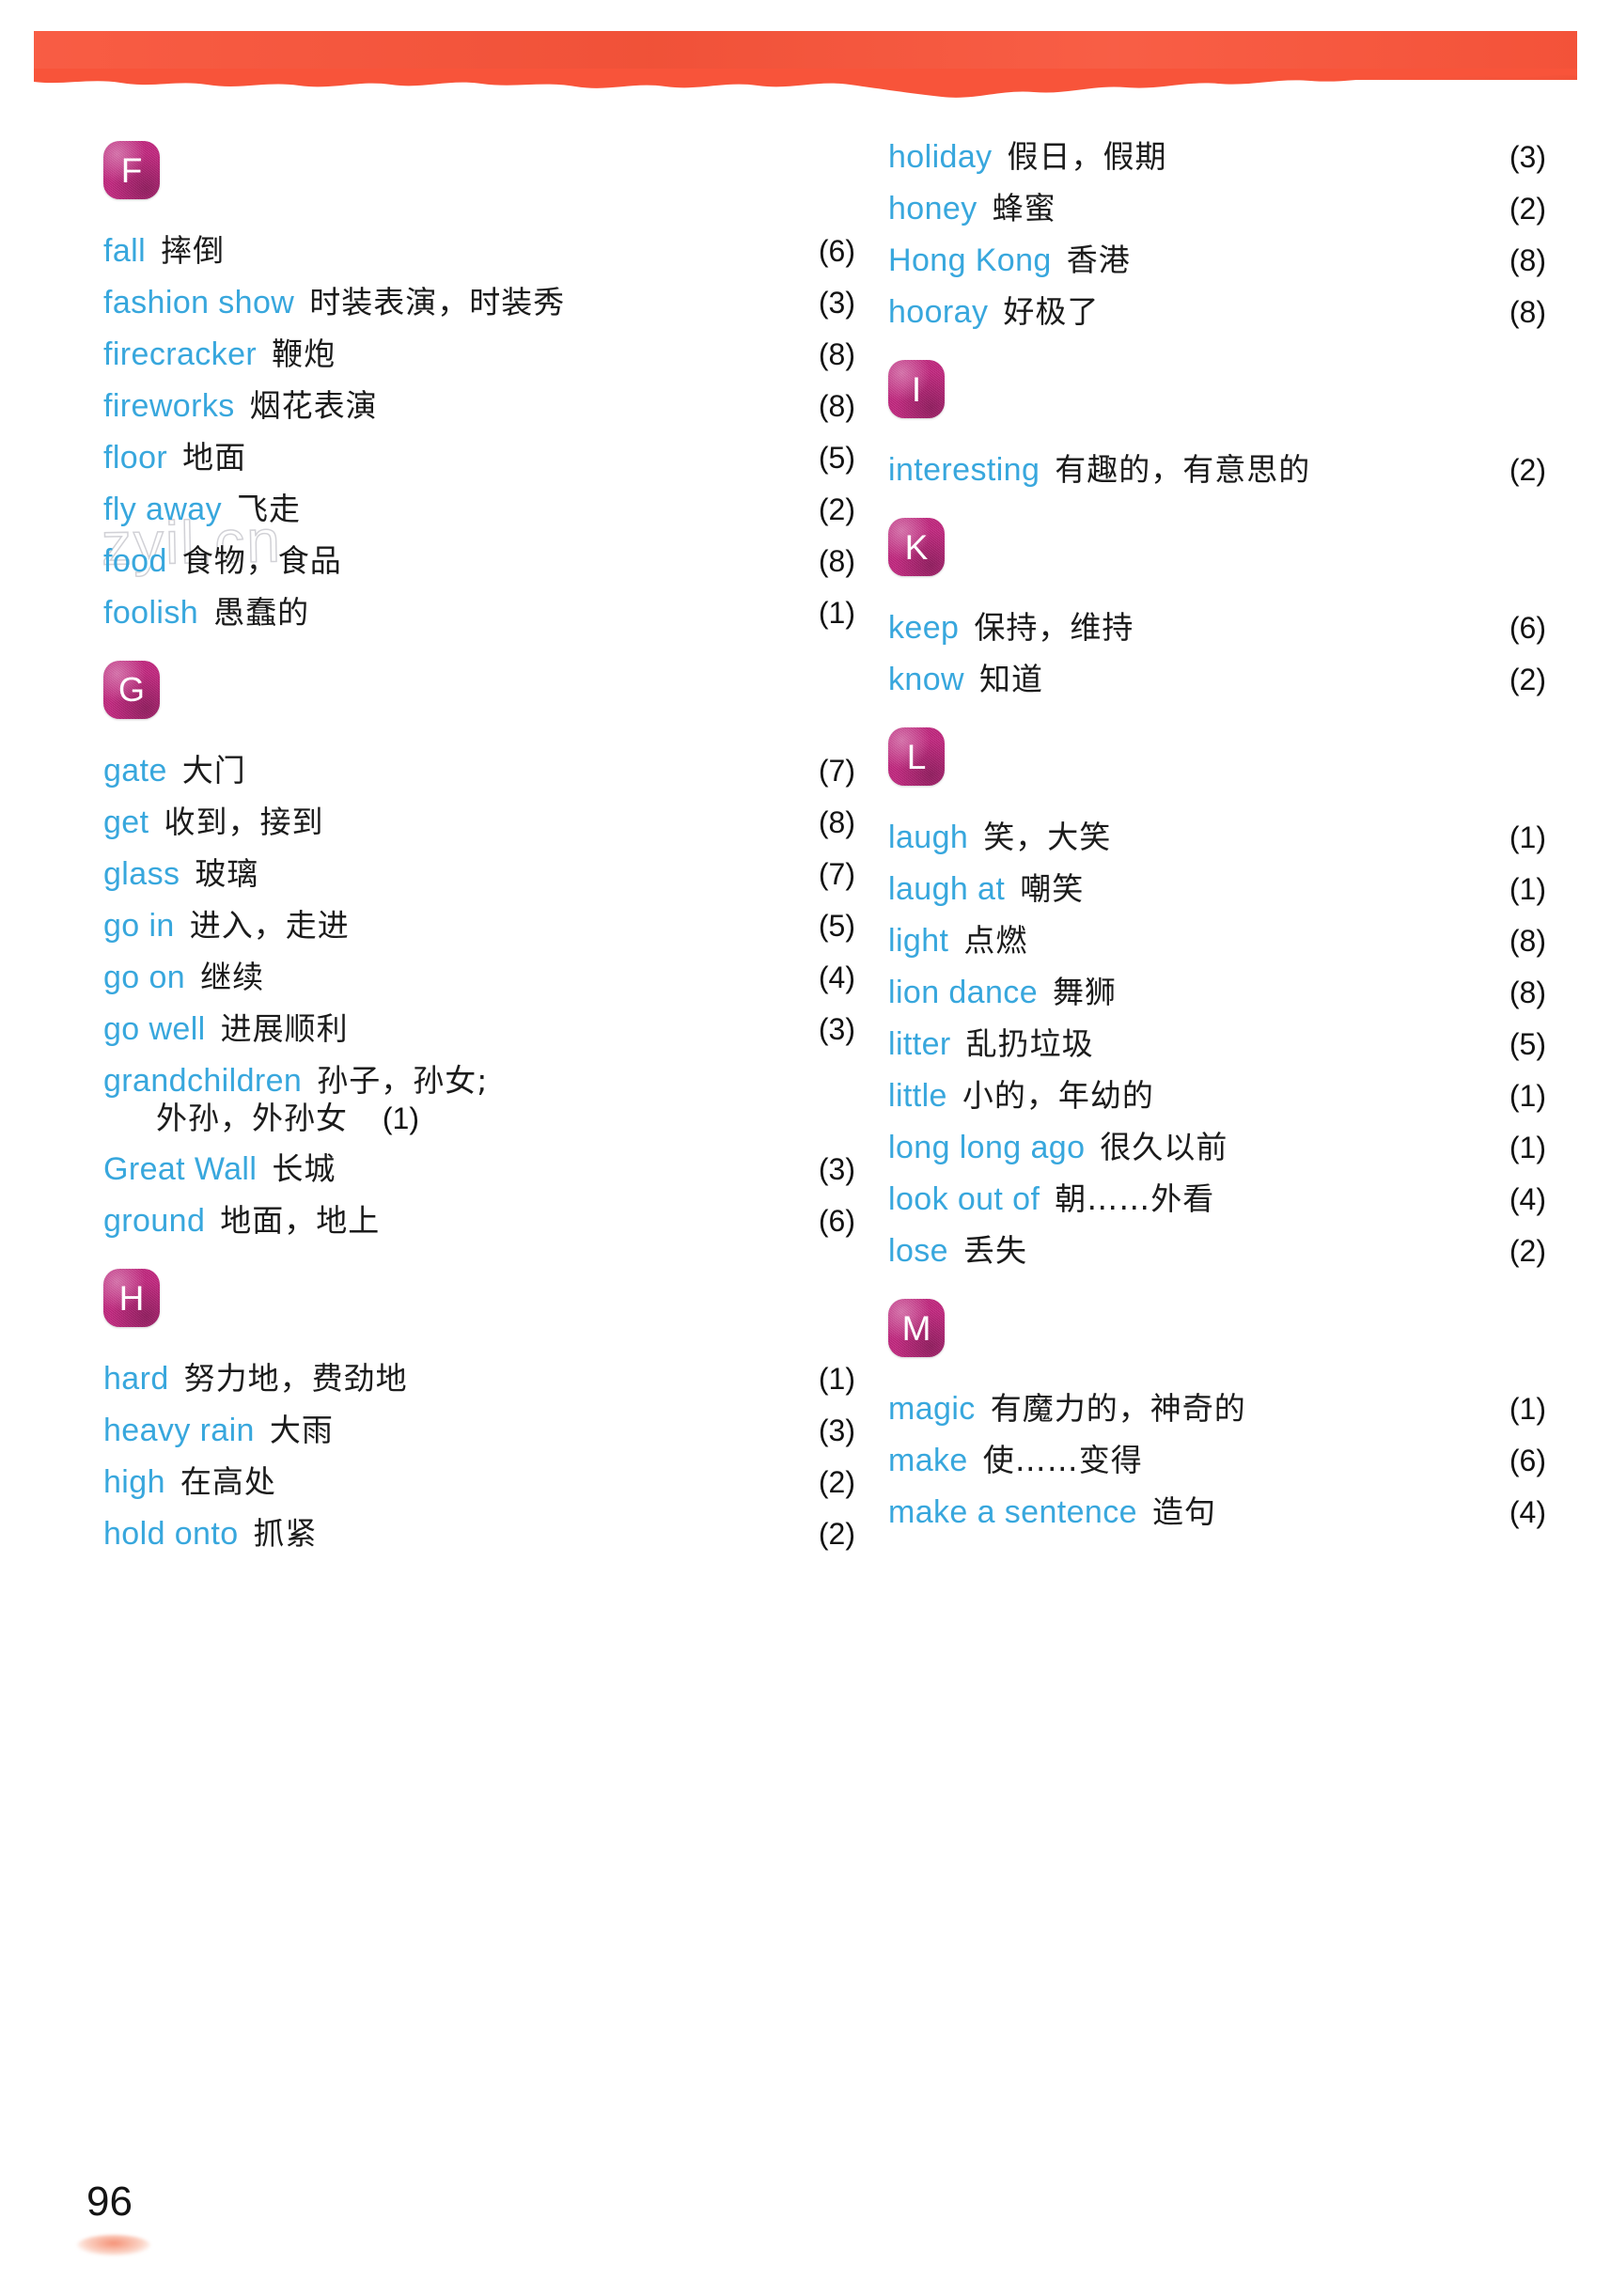 The width and height of the screenshot is (1611, 2296). What do you see at coordinates (1217, 405) in the screenshot?
I see `letter-badge-row: I` at bounding box center [1217, 405].